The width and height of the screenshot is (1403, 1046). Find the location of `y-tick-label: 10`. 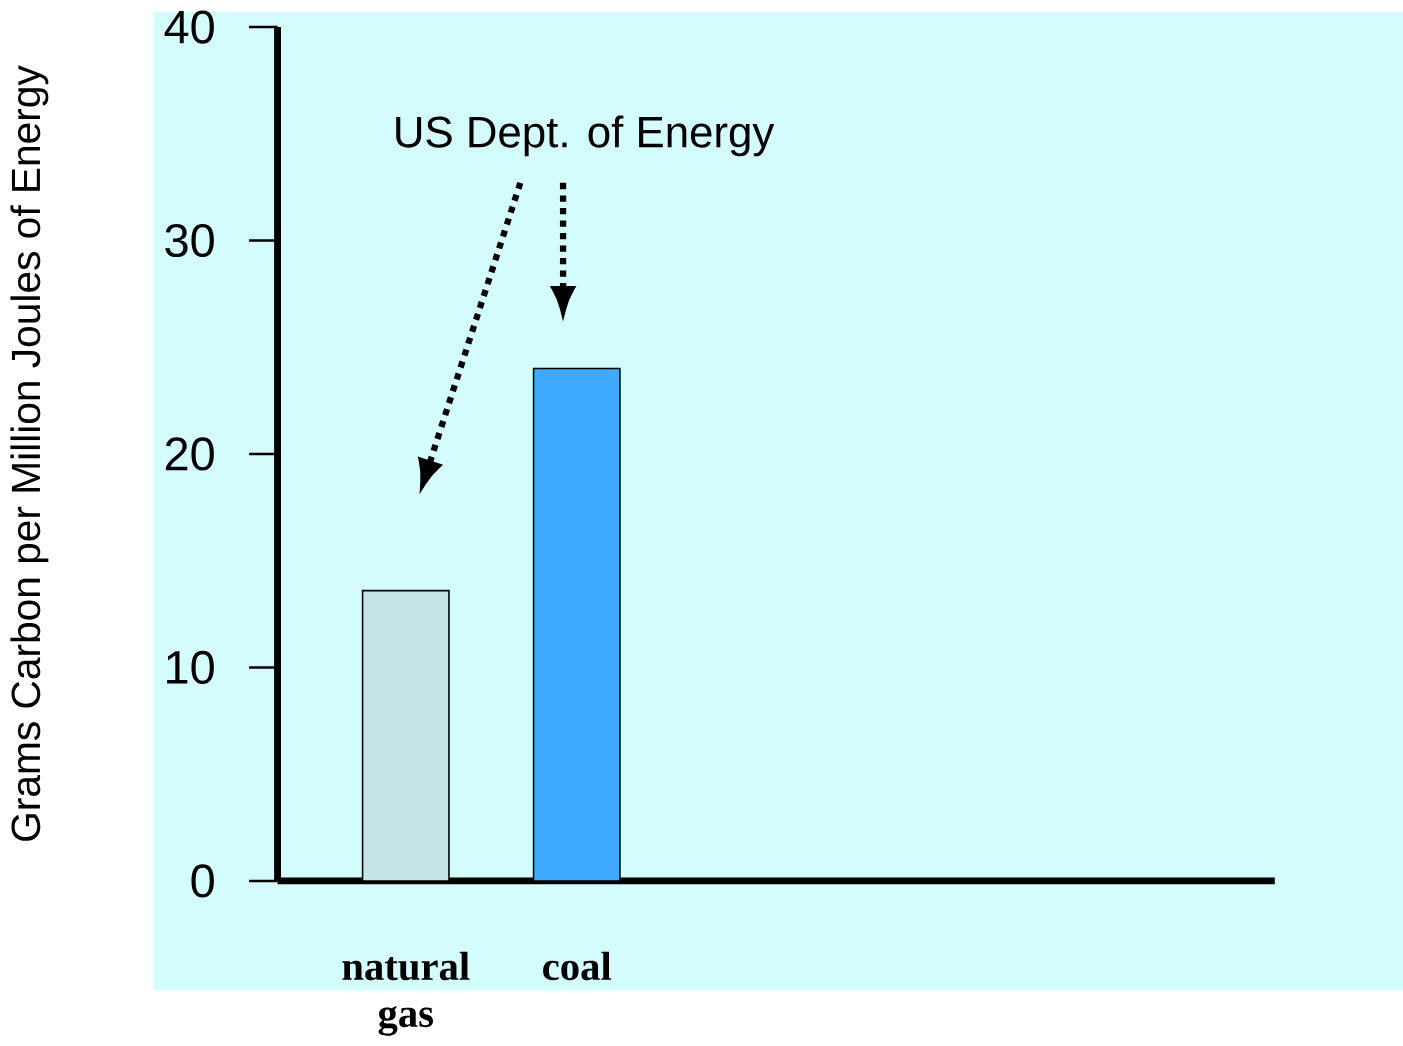

y-tick-label: 10 is located at coordinates (190, 667).